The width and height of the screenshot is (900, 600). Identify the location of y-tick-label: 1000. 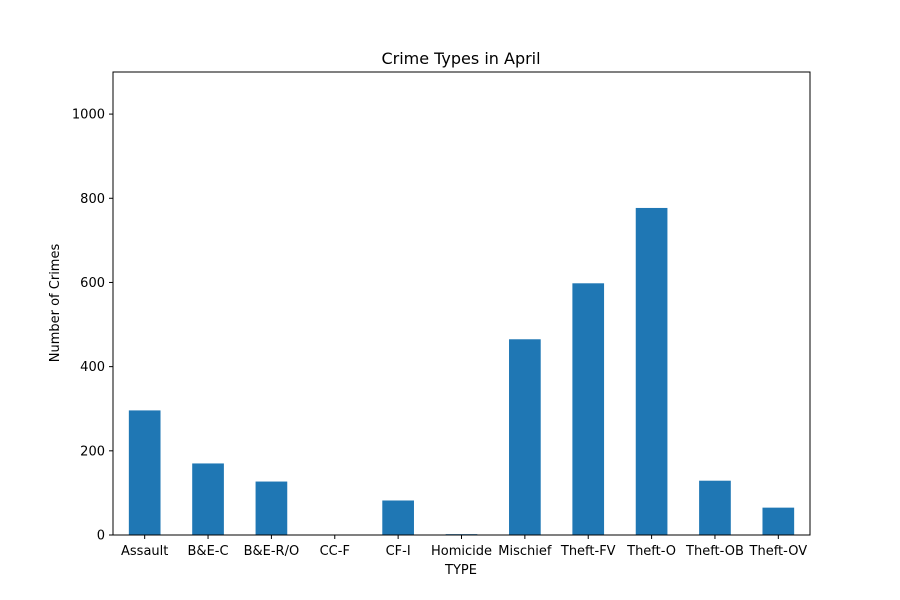
(88, 115).